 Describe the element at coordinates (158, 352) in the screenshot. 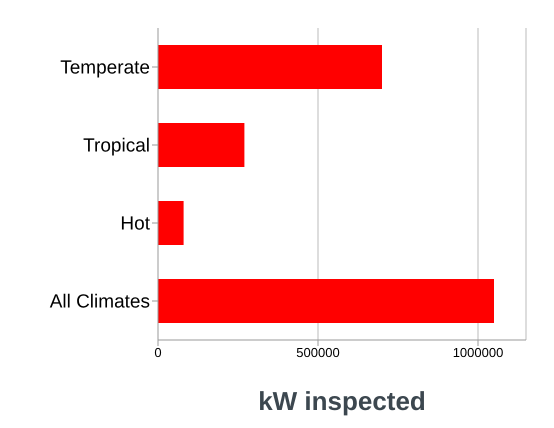

I see `x-tick-label: 0` at that location.